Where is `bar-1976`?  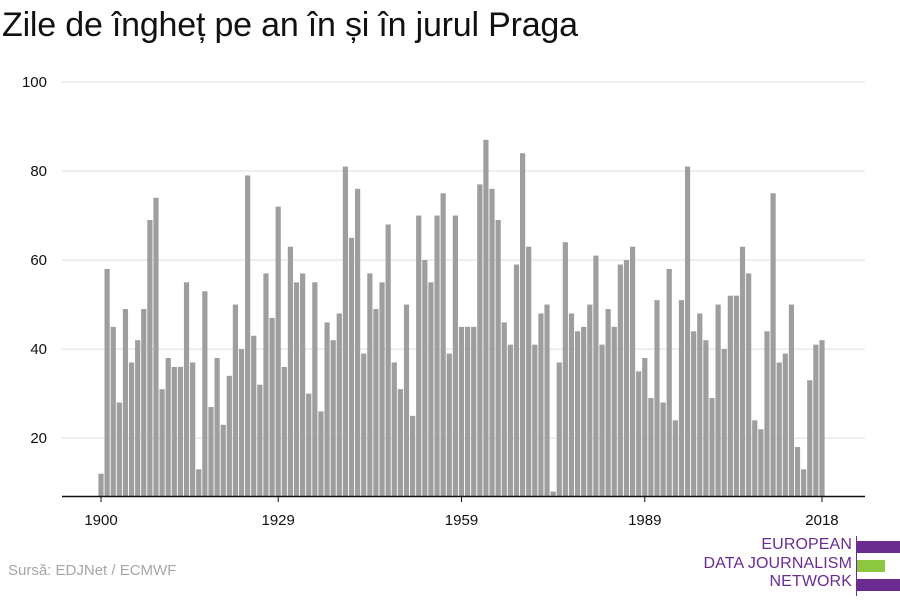 bar-1976 is located at coordinates (565, 369).